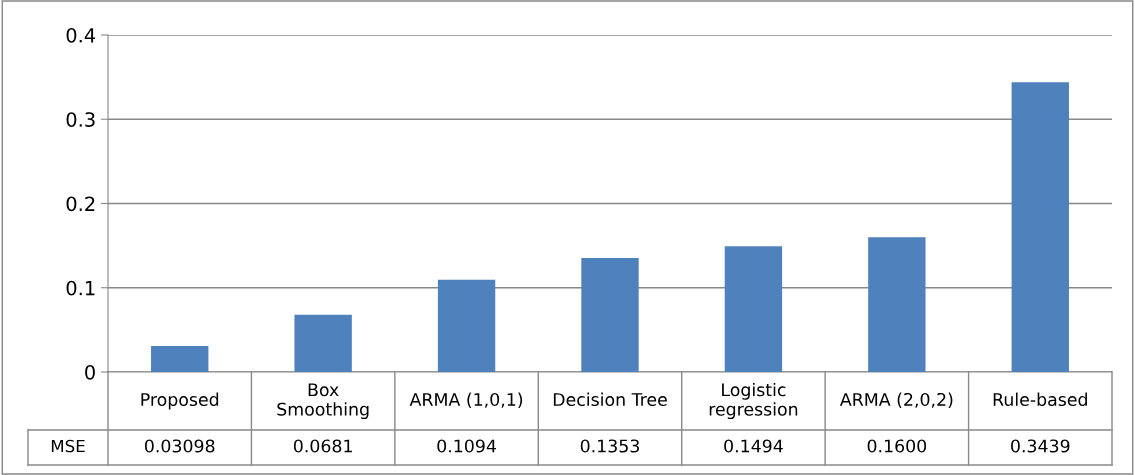 The width and height of the screenshot is (1135, 475). Describe the element at coordinates (179, 446) in the screenshot. I see `data-label: 0.03098` at that location.